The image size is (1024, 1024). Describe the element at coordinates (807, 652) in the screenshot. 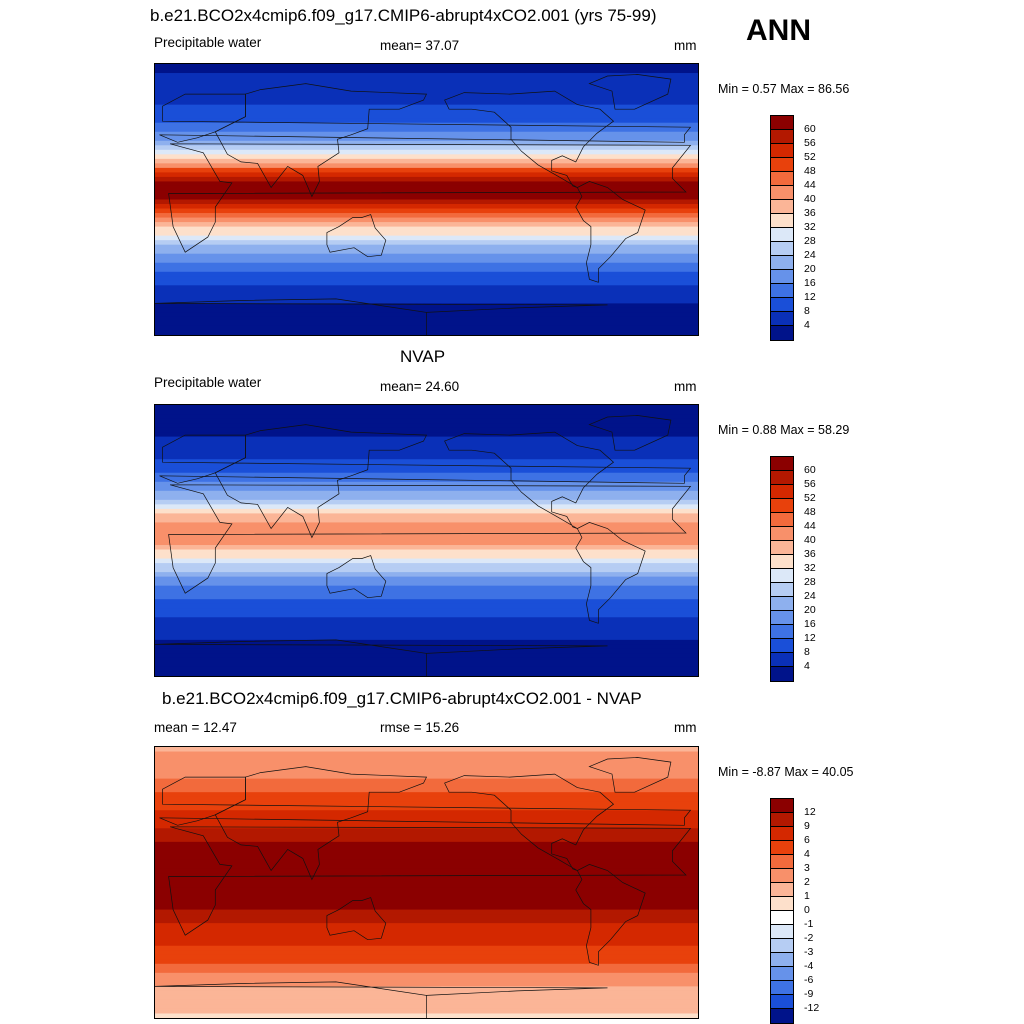

I see `colorbar-label: 8` at that location.